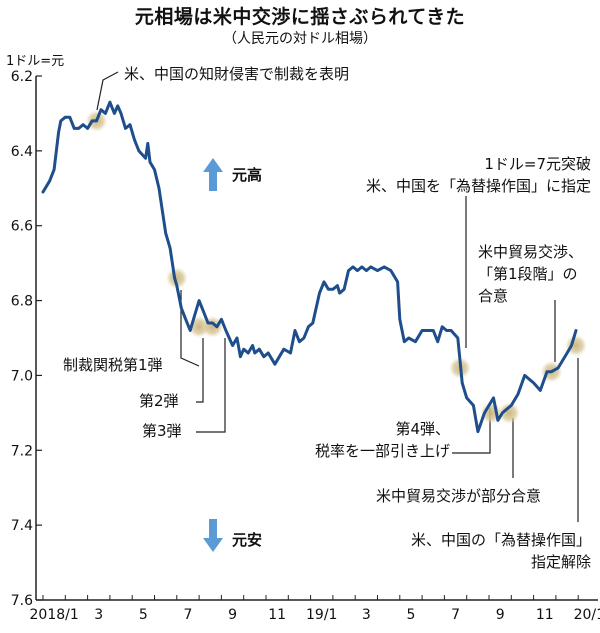 The height and width of the screenshot is (633, 600). I want to click on chart-title: 元相場は米中交渉に揺さぶられてきた, so click(300, 17).